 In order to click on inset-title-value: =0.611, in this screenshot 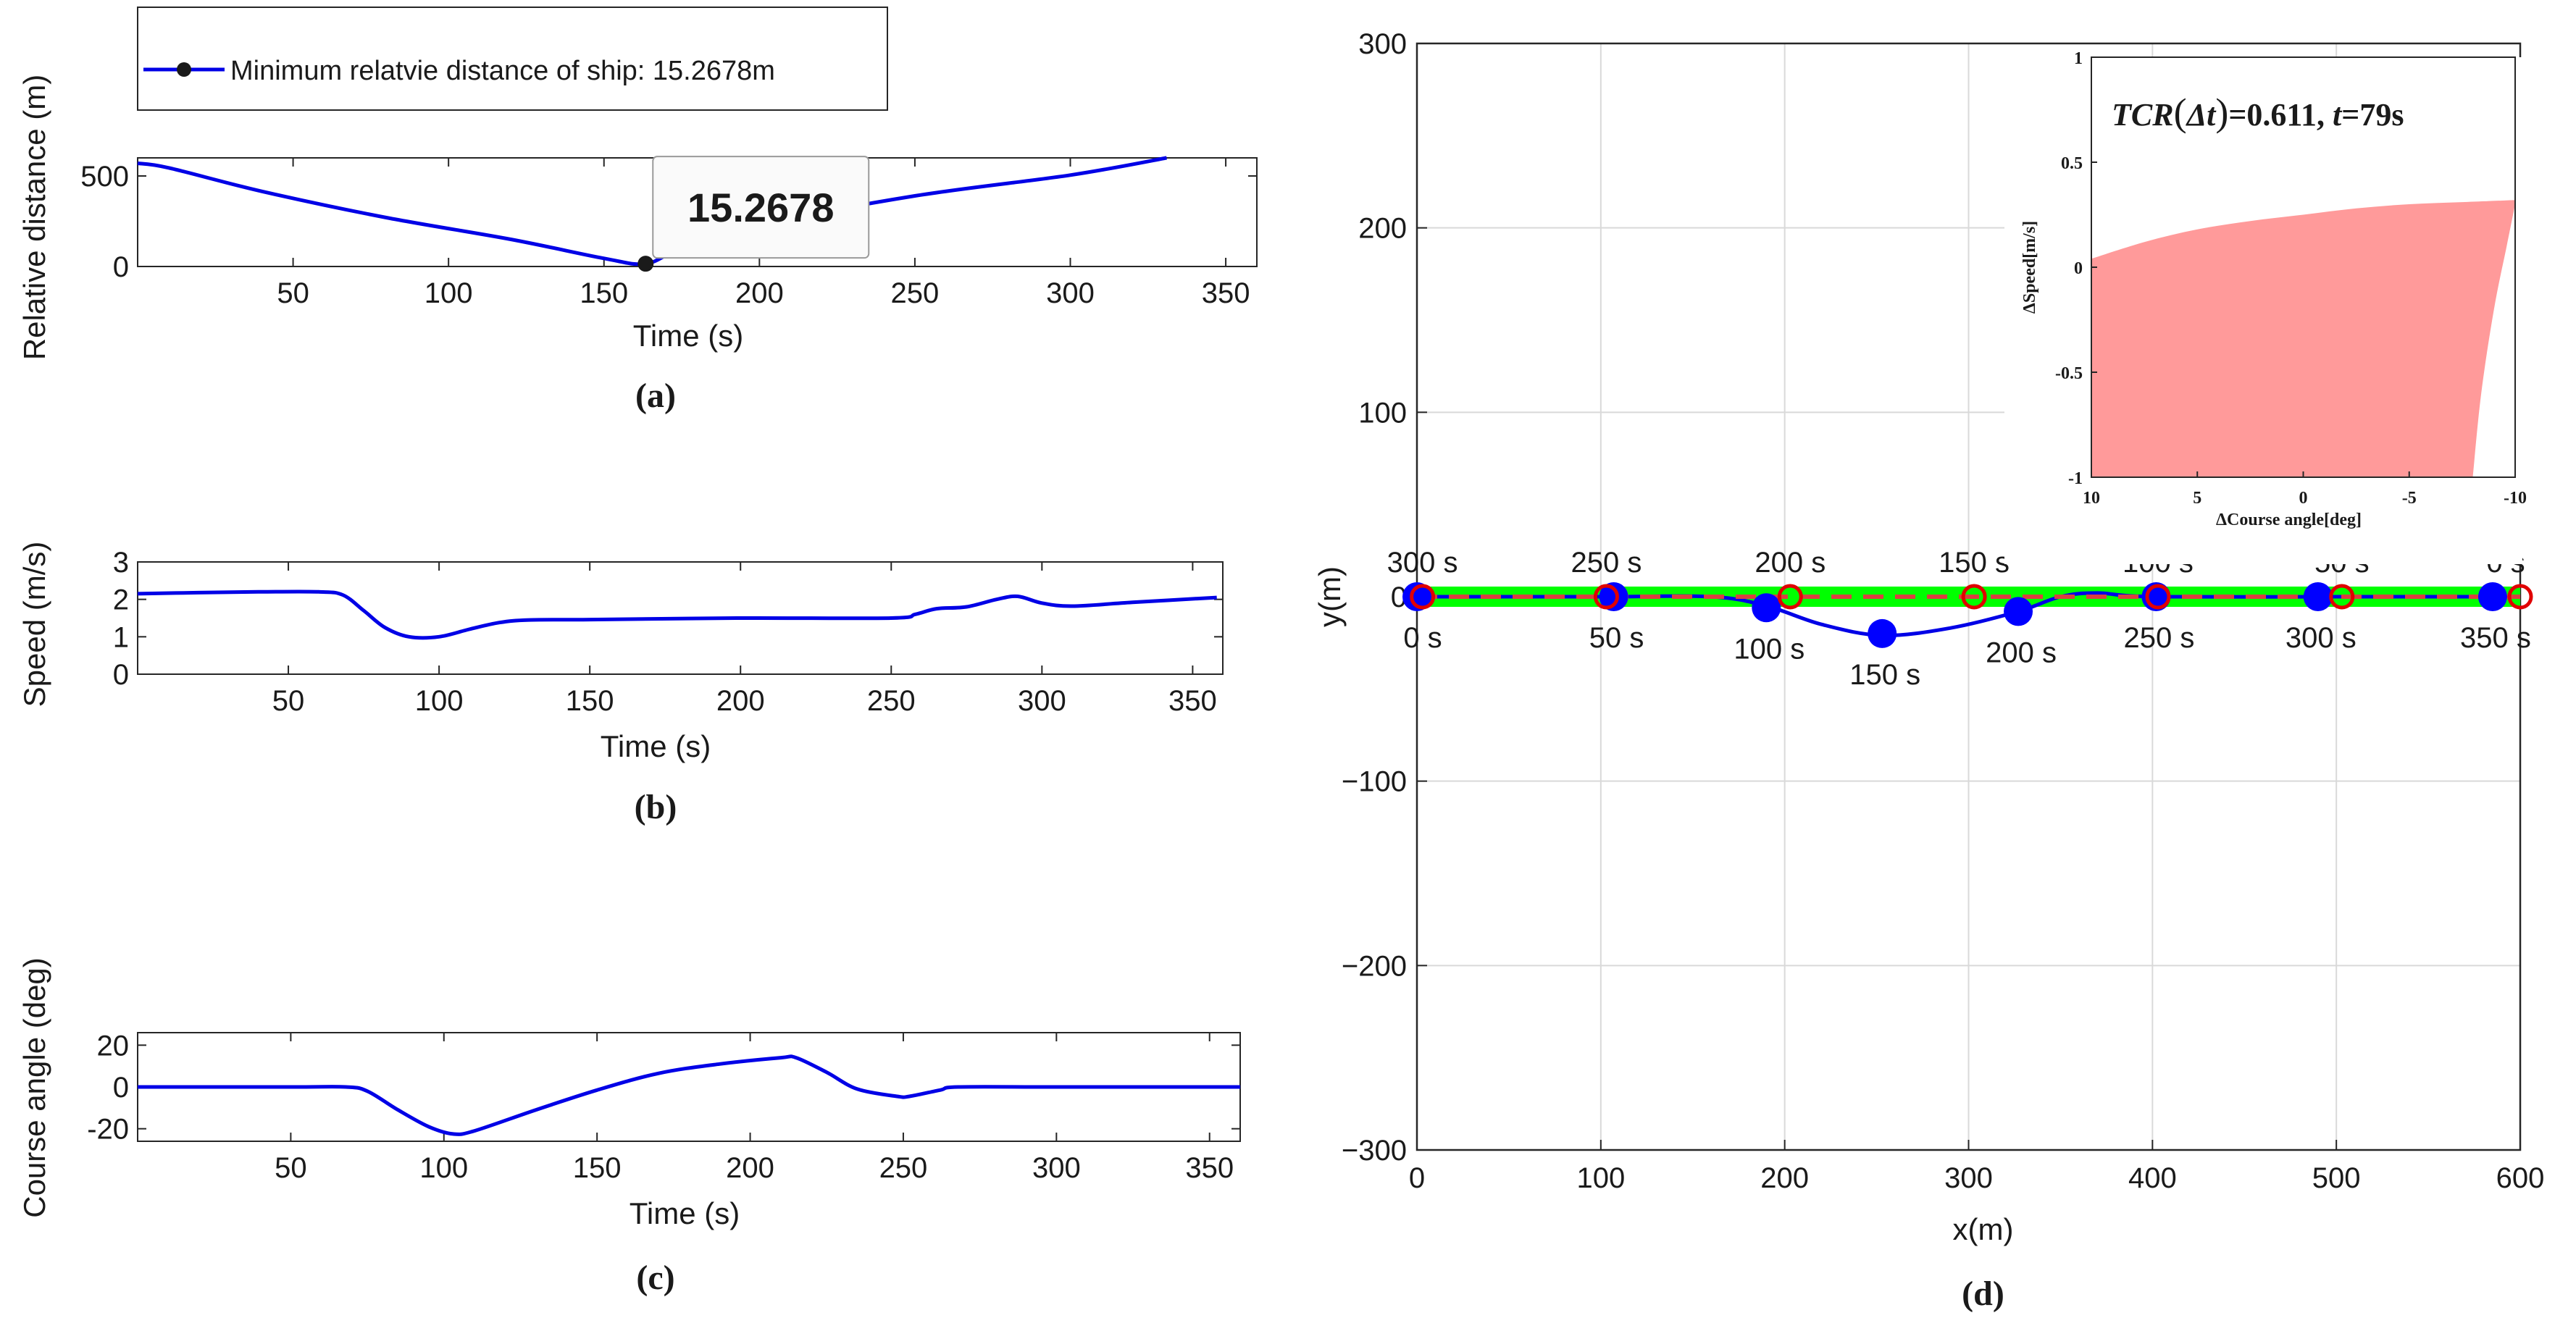, I will do `click(2280, 115)`.